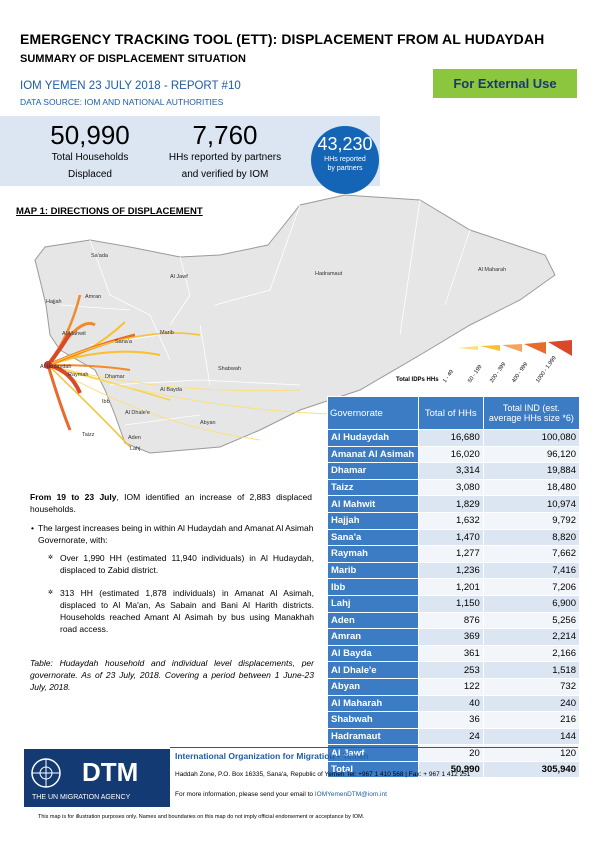  Describe the element at coordinates (531, 554) in the screenshot. I see `ind-cell: 7,662` at that location.